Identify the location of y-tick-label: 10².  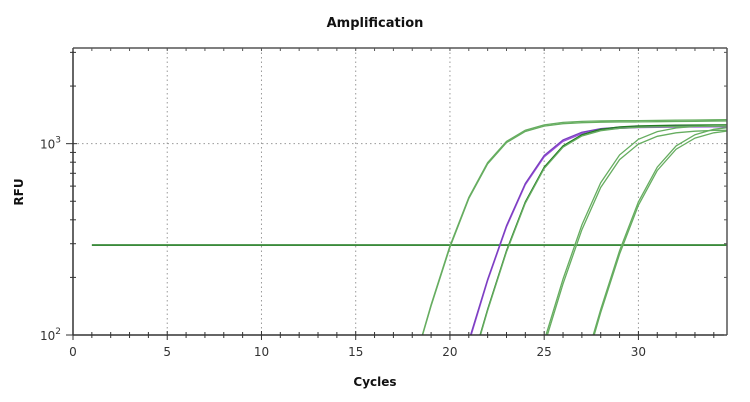
(50, 335).